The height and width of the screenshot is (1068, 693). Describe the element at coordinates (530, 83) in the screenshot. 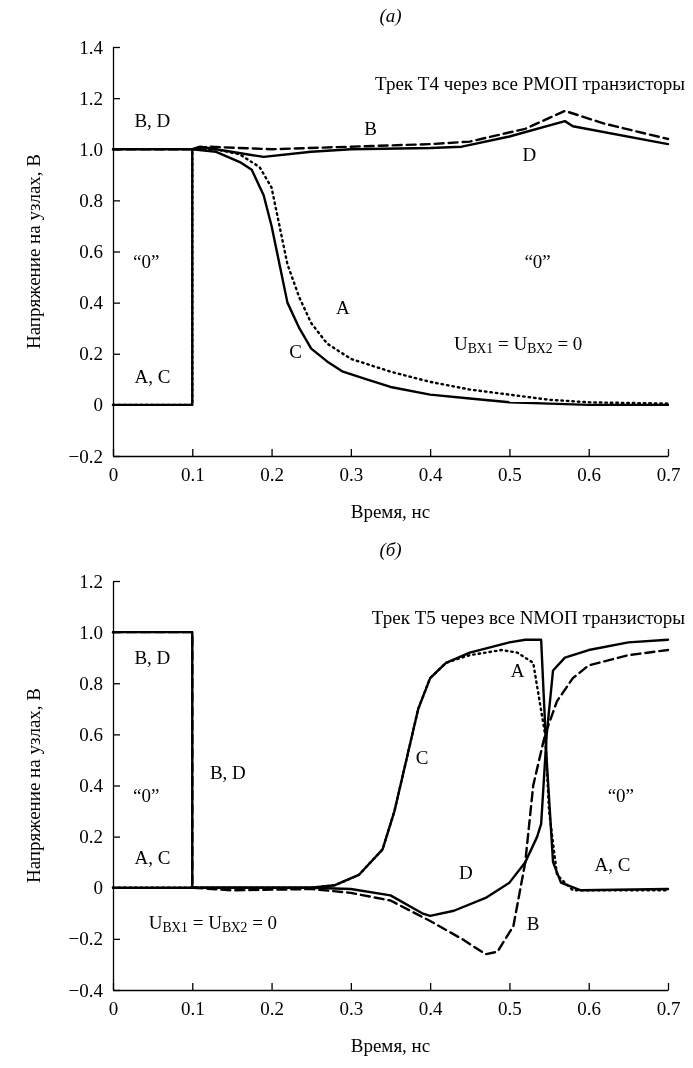

I see `text: Трек T4 через все PМОП транзисторы` at that location.